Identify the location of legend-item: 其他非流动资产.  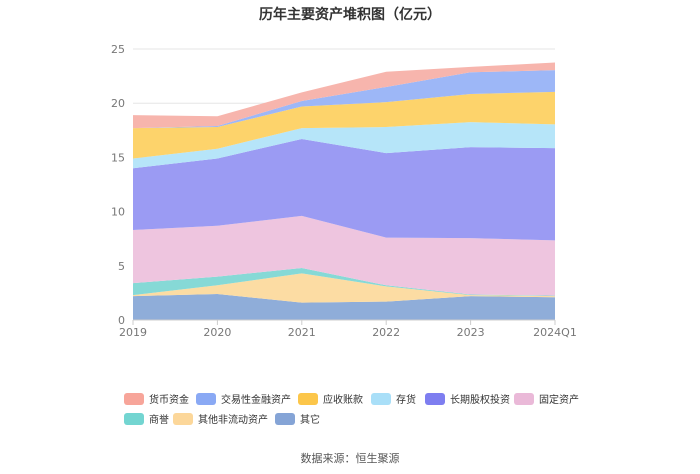
(220, 418).